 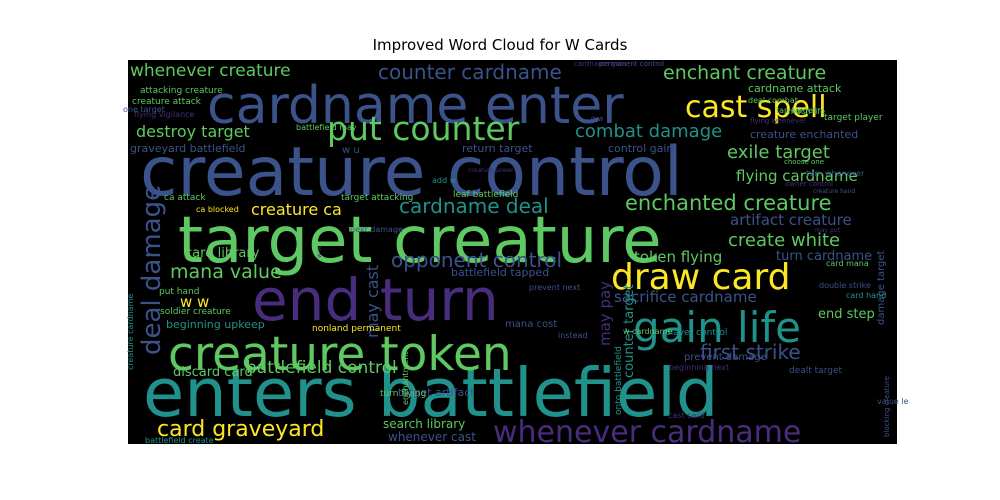 I want to click on word-creature-attack: creature attack, so click(x=167, y=102).